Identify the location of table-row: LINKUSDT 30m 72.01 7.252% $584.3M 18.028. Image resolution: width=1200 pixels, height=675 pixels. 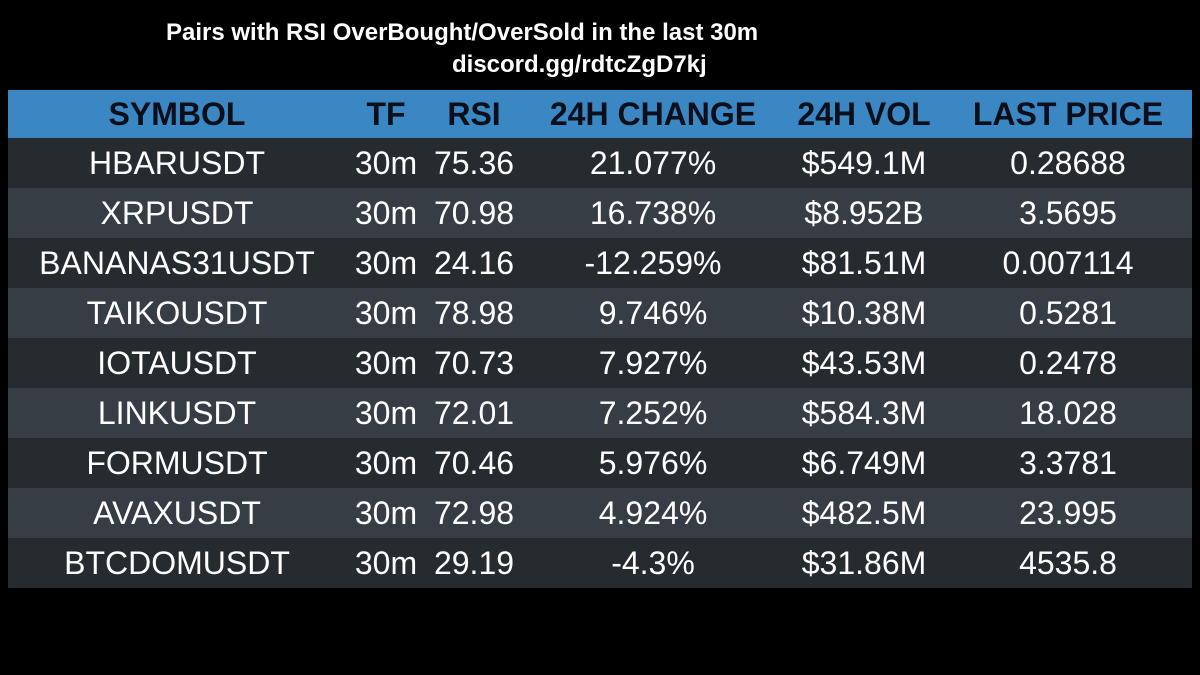
(600, 413).